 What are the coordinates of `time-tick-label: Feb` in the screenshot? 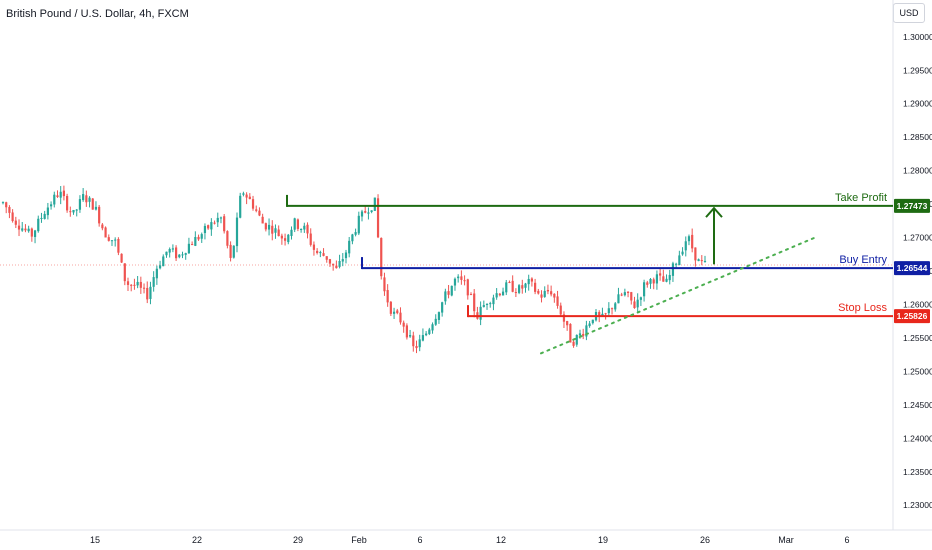 It's located at (359, 540).